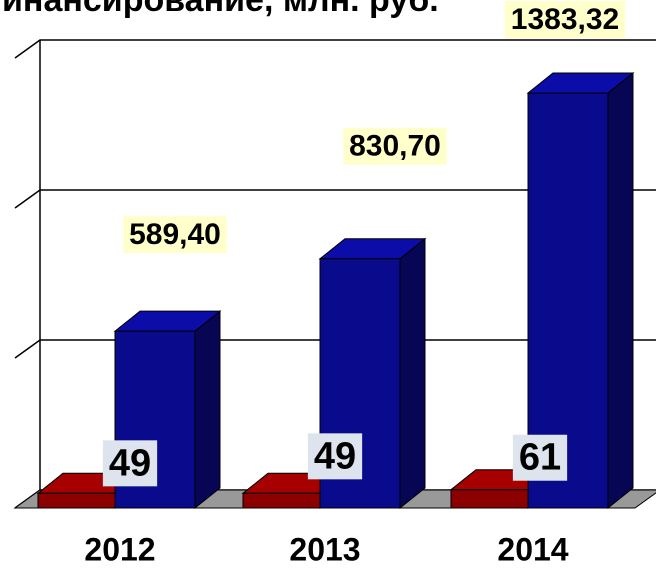 The height and width of the screenshot is (572, 656). What do you see at coordinates (532, 549) in the screenshot?
I see `x-tick-label: 2014` at bounding box center [532, 549].